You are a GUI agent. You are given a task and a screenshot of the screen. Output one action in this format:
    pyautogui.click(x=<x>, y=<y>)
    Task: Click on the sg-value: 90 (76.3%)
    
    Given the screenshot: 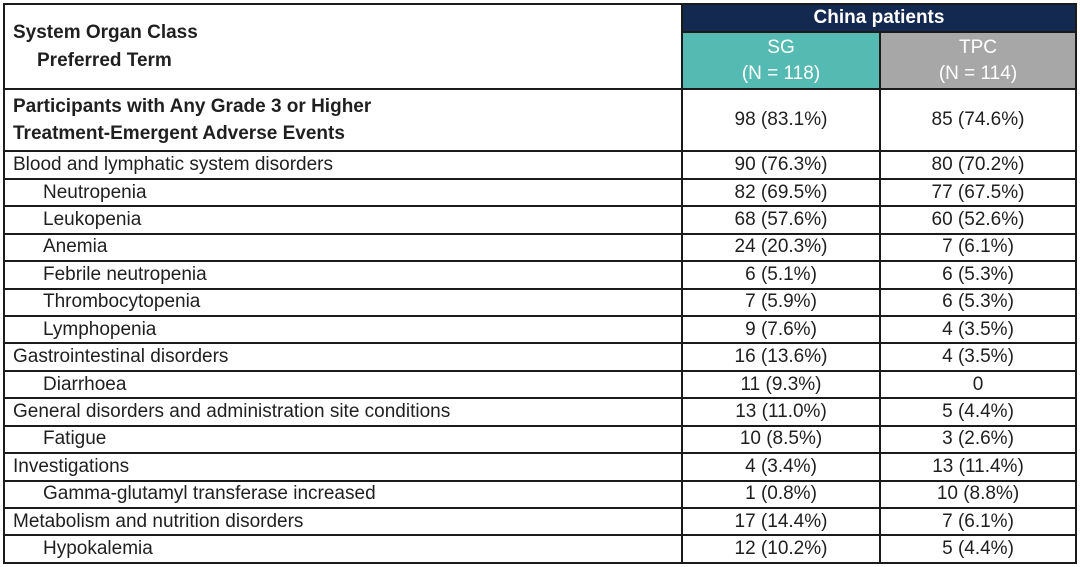 What is the action you would take?
    pyautogui.click(x=781, y=165)
    